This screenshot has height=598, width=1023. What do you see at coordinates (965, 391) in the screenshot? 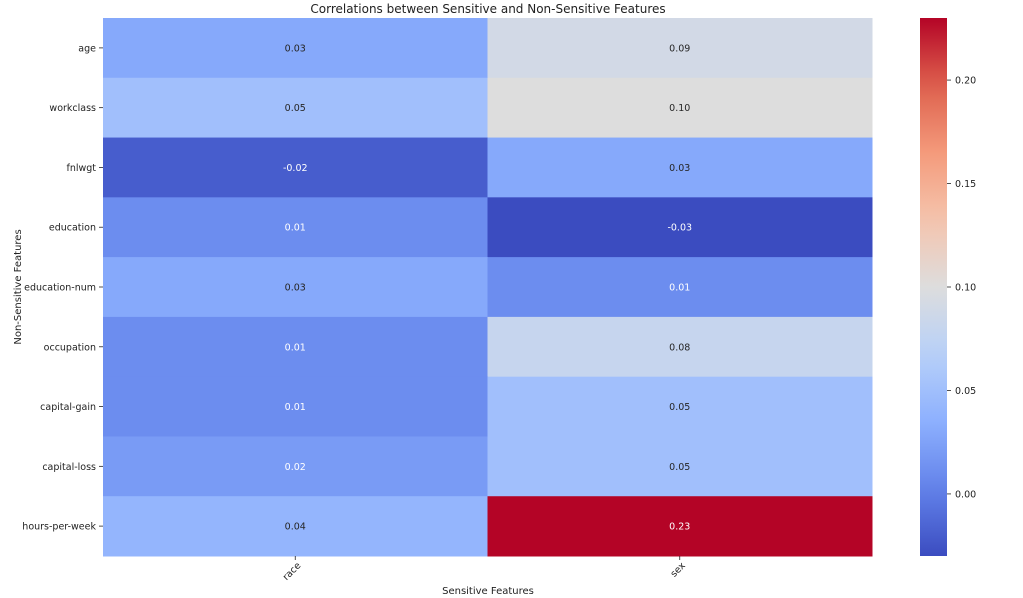
I see `colorbar-tick-label: 0.05` at bounding box center [965, 391].